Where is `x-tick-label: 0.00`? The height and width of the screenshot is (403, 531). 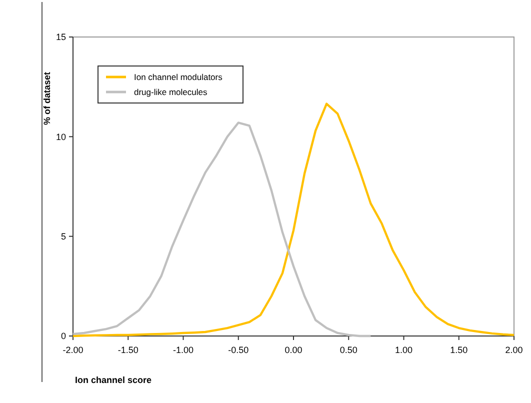
x-tick-label: 0.00 is located at coordinates (293, 350).